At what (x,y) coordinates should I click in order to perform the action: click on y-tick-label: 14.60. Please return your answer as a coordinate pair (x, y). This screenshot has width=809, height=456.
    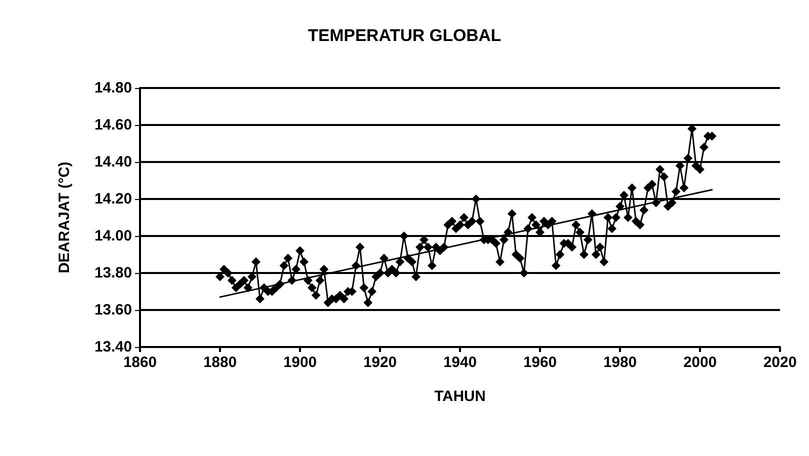
    Looking at the image, I should click on (113, 125).